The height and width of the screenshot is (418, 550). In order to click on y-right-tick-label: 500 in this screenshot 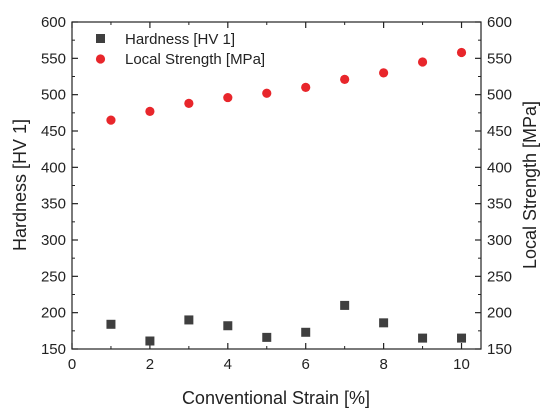, I will do `click(499, 95)`.